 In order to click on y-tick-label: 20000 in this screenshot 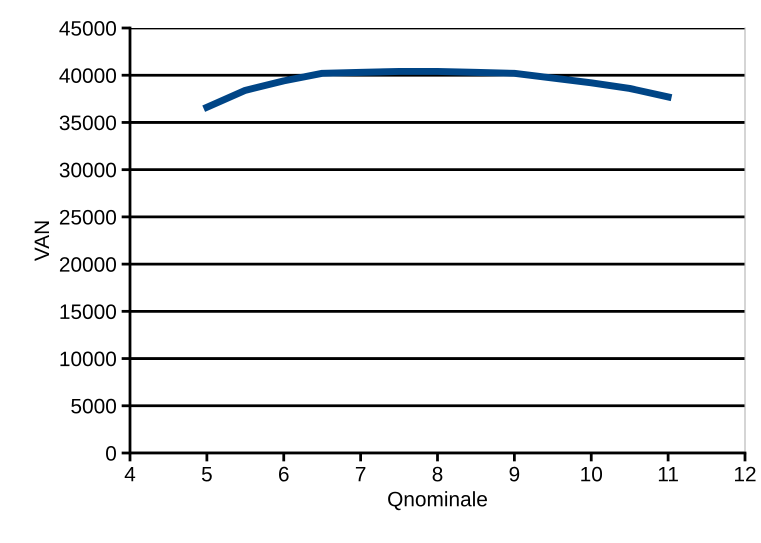, I will do `click(88, 264)`.